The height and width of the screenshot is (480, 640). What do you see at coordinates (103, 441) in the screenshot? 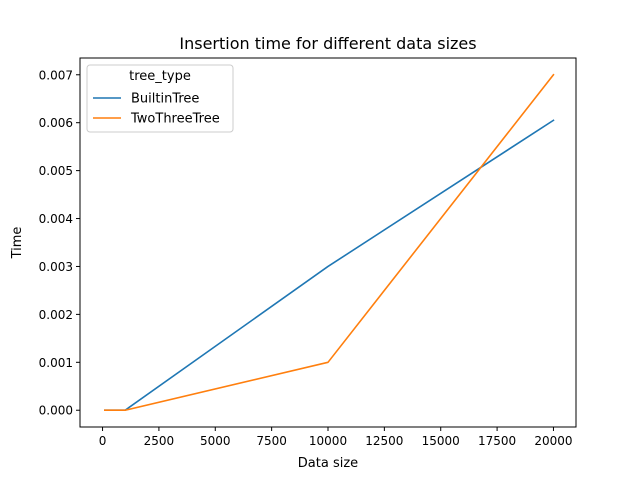
I see `x-tick-label: 0` at bounding box center [103, 441].